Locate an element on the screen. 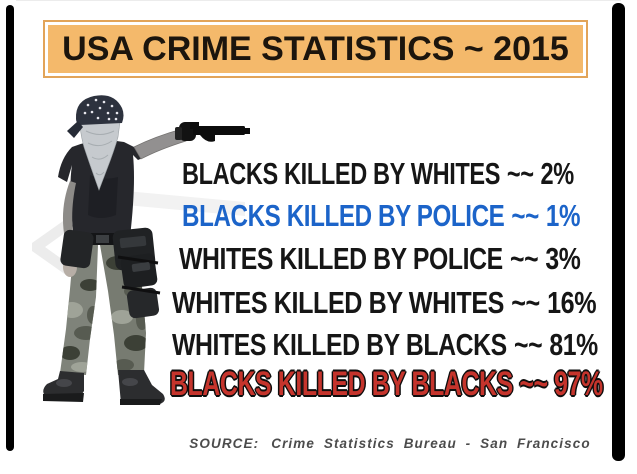 The width and height of the screenshot is (637, 474). stat-value: 2% is located at coordinates (557, 173).